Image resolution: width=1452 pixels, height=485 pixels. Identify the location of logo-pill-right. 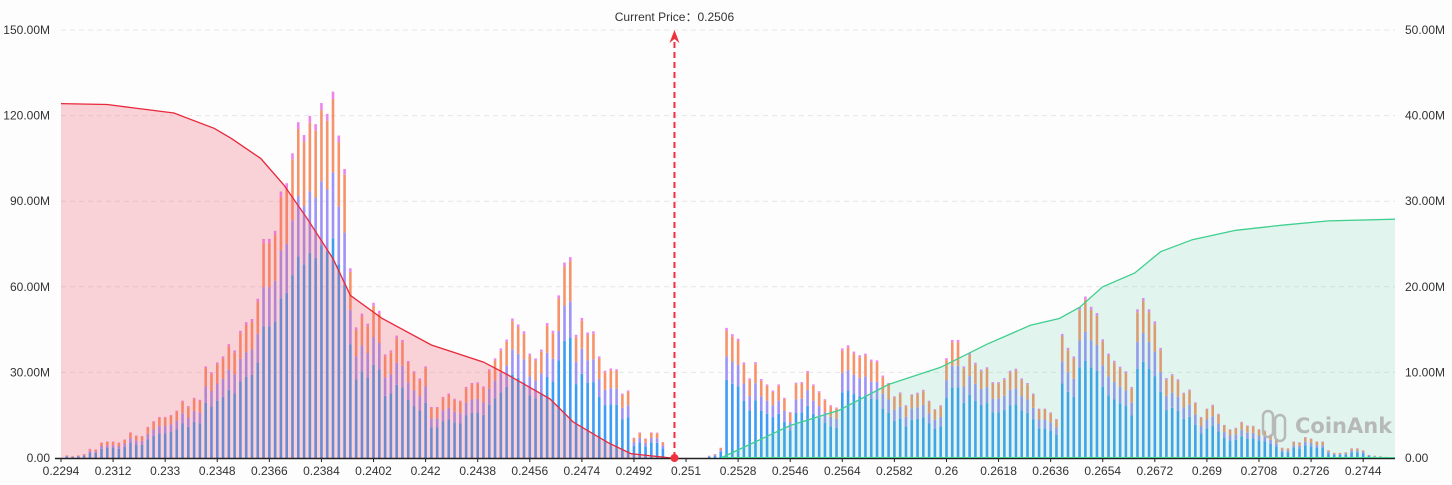
(1280, 428).